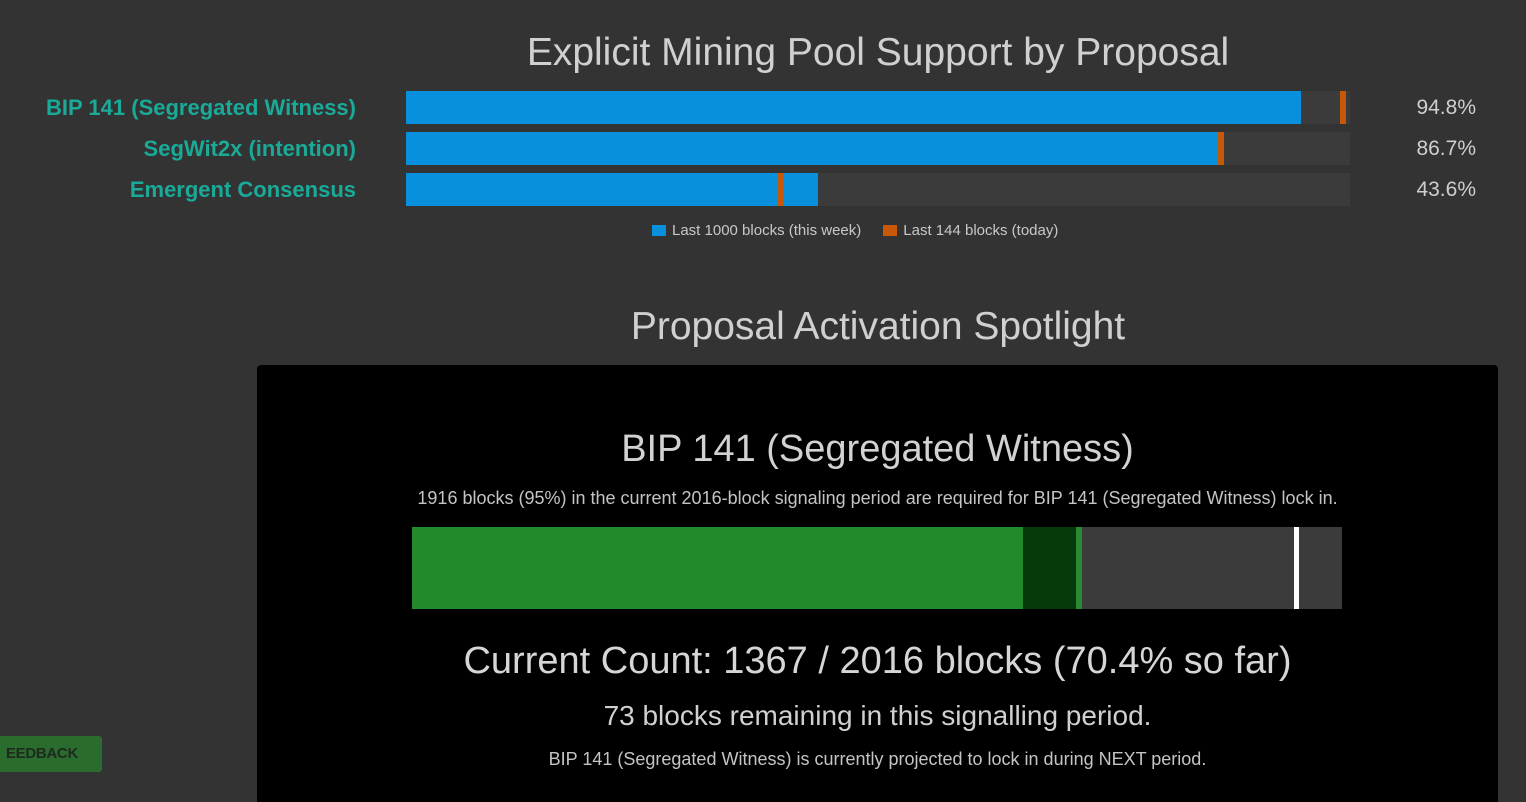 This screenshot has height=802, width=1526. Describe the element at coordinates (659, 230) in the screenshot. I see `legend-swatch-week` at that location.